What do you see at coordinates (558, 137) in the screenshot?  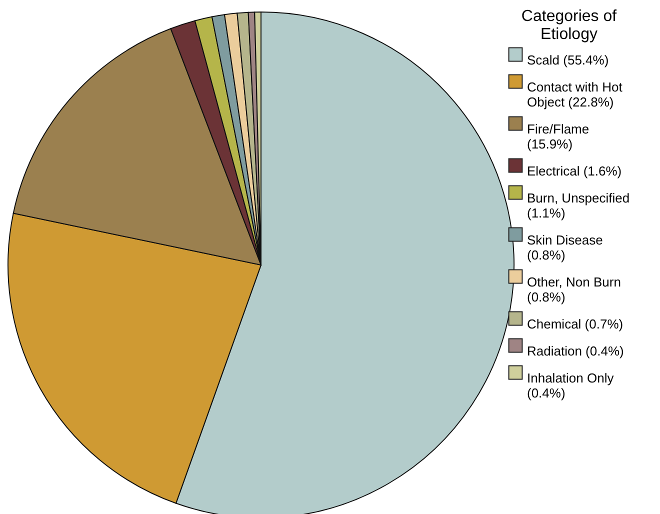 I see `legend-label: Fire/Flame (15.9%)` at bounding box center [558, 137].